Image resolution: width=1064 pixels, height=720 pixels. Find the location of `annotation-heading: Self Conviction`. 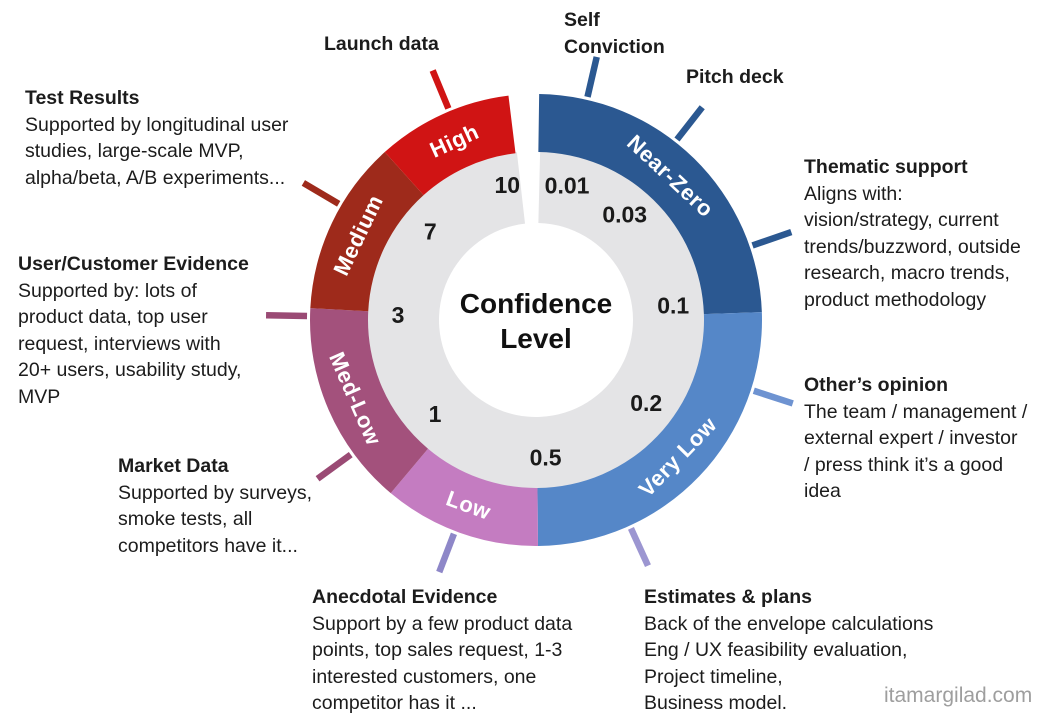

annotation-heading: Self Conviction is located at coordinates (614, 33).